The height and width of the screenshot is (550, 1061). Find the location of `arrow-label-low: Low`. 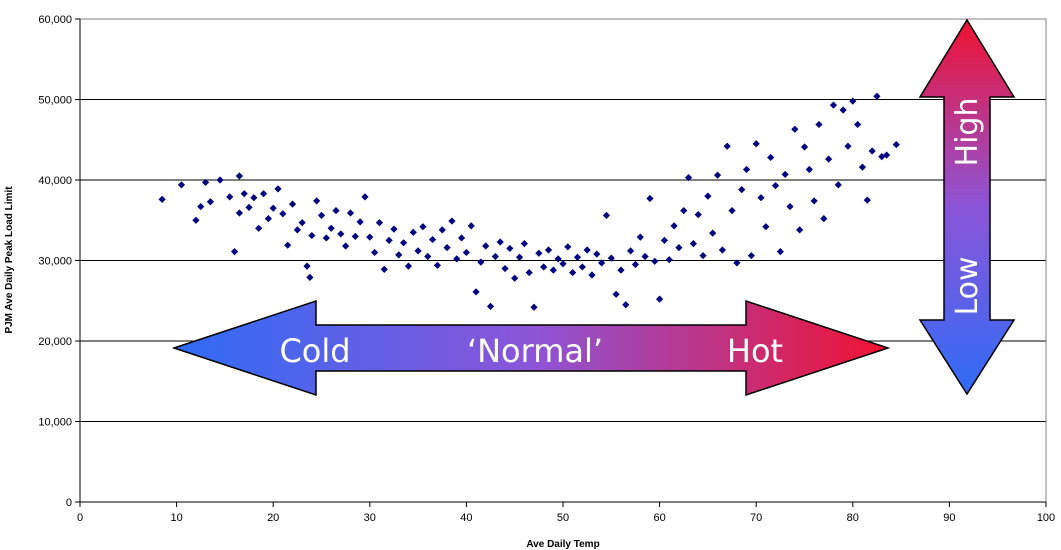

arrow-label-low: Low is located at coordinates (967, 285).